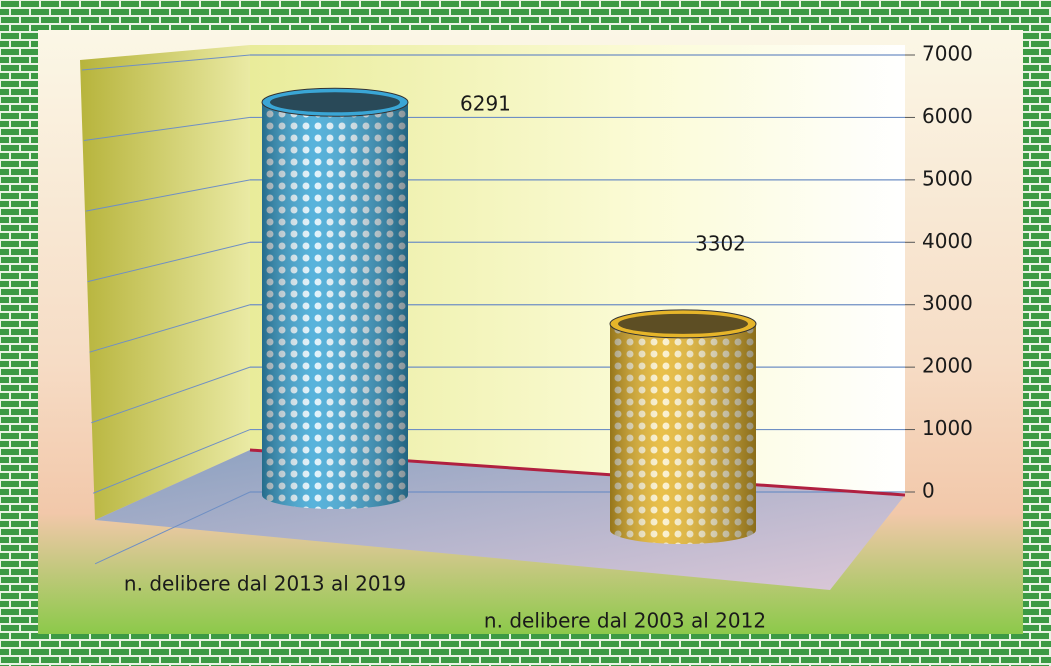 This screenshot has height=666, width=1051. Describe the element at coordinates (947, 428) in the screenshot. I see `y-tick-label: 1000` at that location.